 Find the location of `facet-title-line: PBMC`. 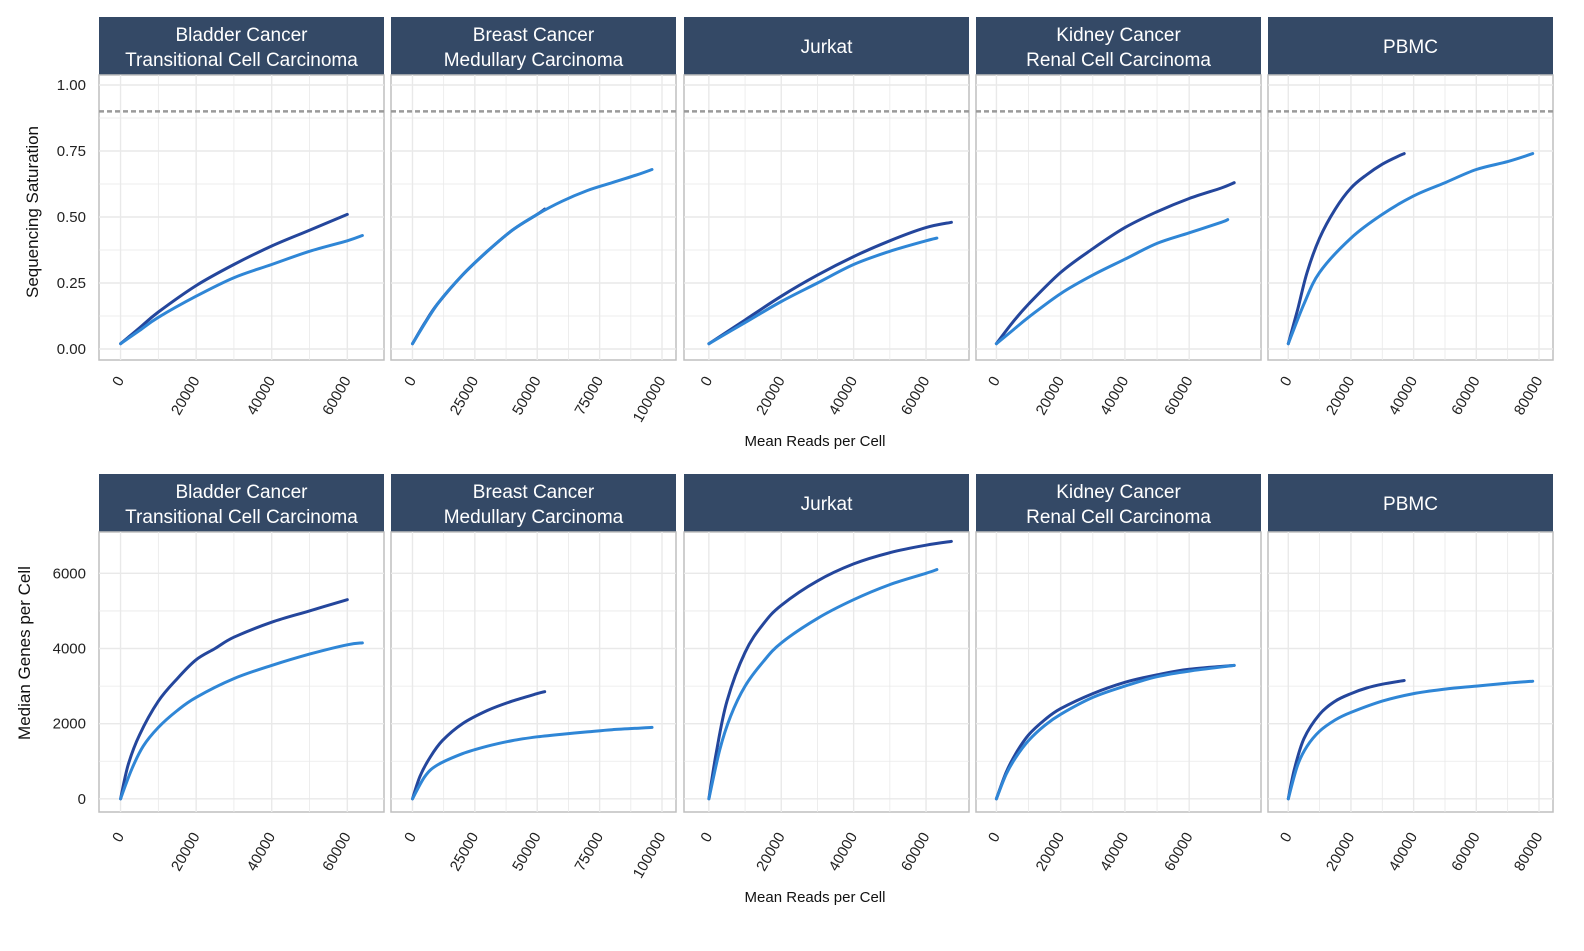

facet-title-line: PBMC is located at coordinates (1410, 504).